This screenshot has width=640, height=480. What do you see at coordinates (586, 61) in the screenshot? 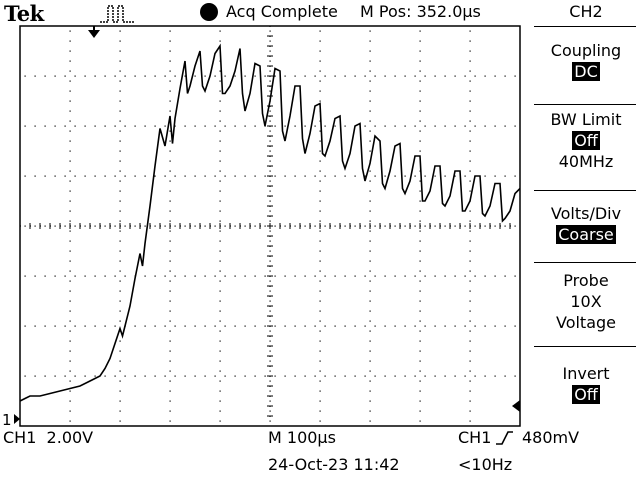
I see `coupling-button: Coupling DC` at bounding box center [586, 61].